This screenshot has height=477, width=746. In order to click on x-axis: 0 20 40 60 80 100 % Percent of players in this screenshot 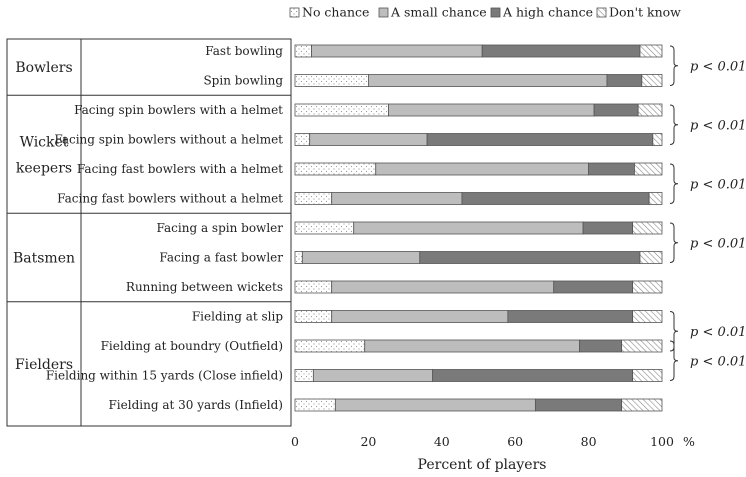, I will do `click(493, 453)`.